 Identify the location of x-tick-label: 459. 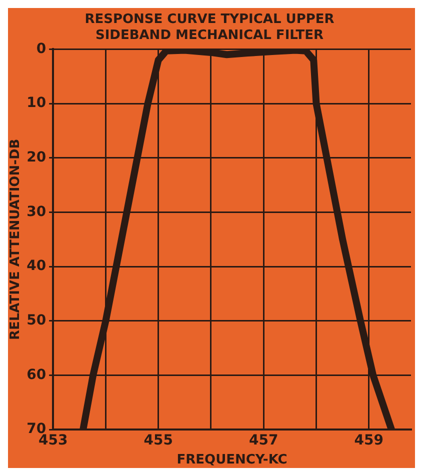
(369, 440).